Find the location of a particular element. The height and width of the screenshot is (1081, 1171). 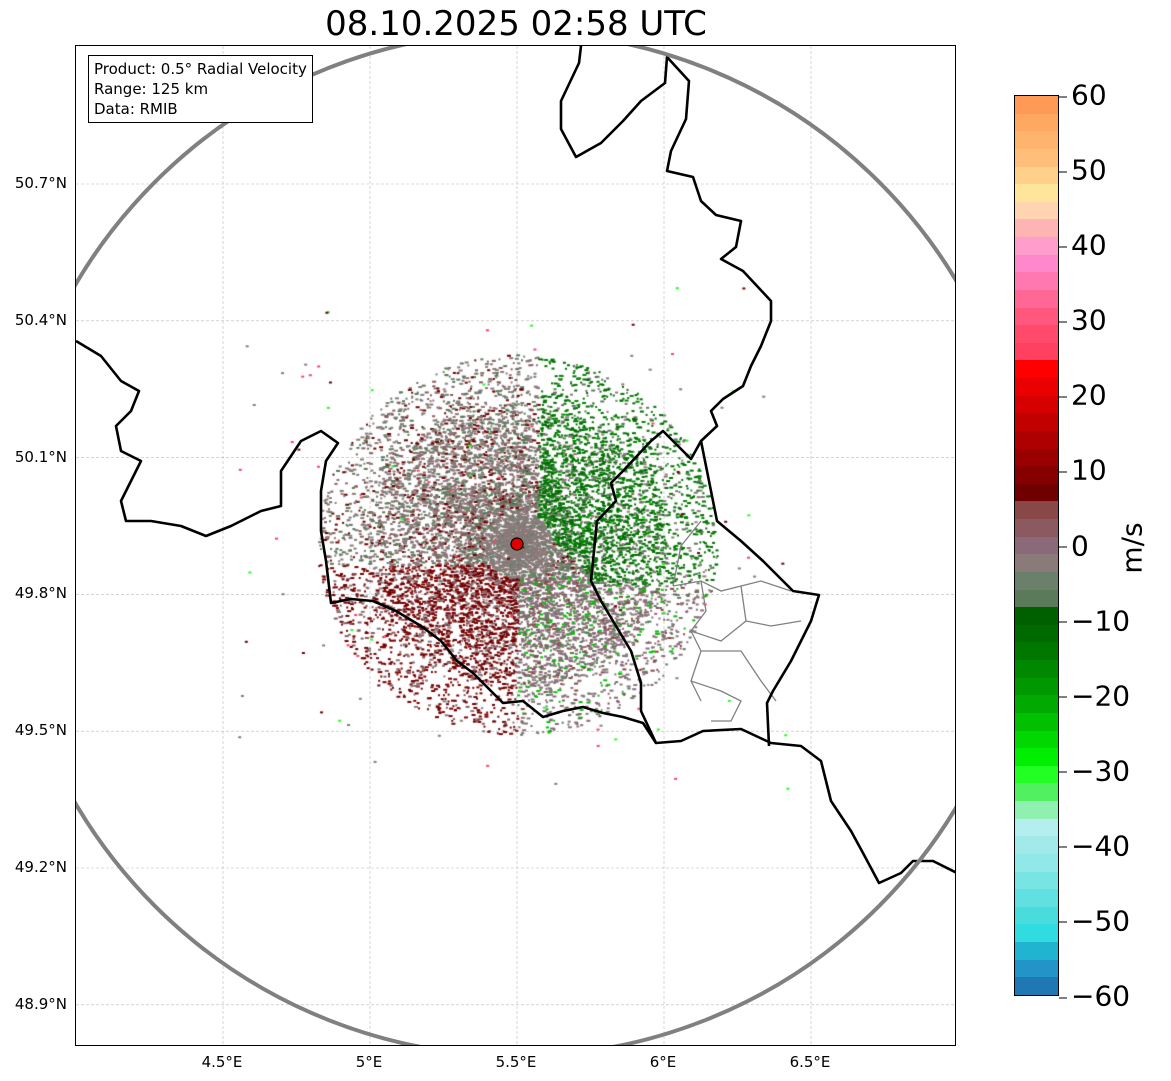

luxembourg-canton-borders is located at coordinates (737, 621).